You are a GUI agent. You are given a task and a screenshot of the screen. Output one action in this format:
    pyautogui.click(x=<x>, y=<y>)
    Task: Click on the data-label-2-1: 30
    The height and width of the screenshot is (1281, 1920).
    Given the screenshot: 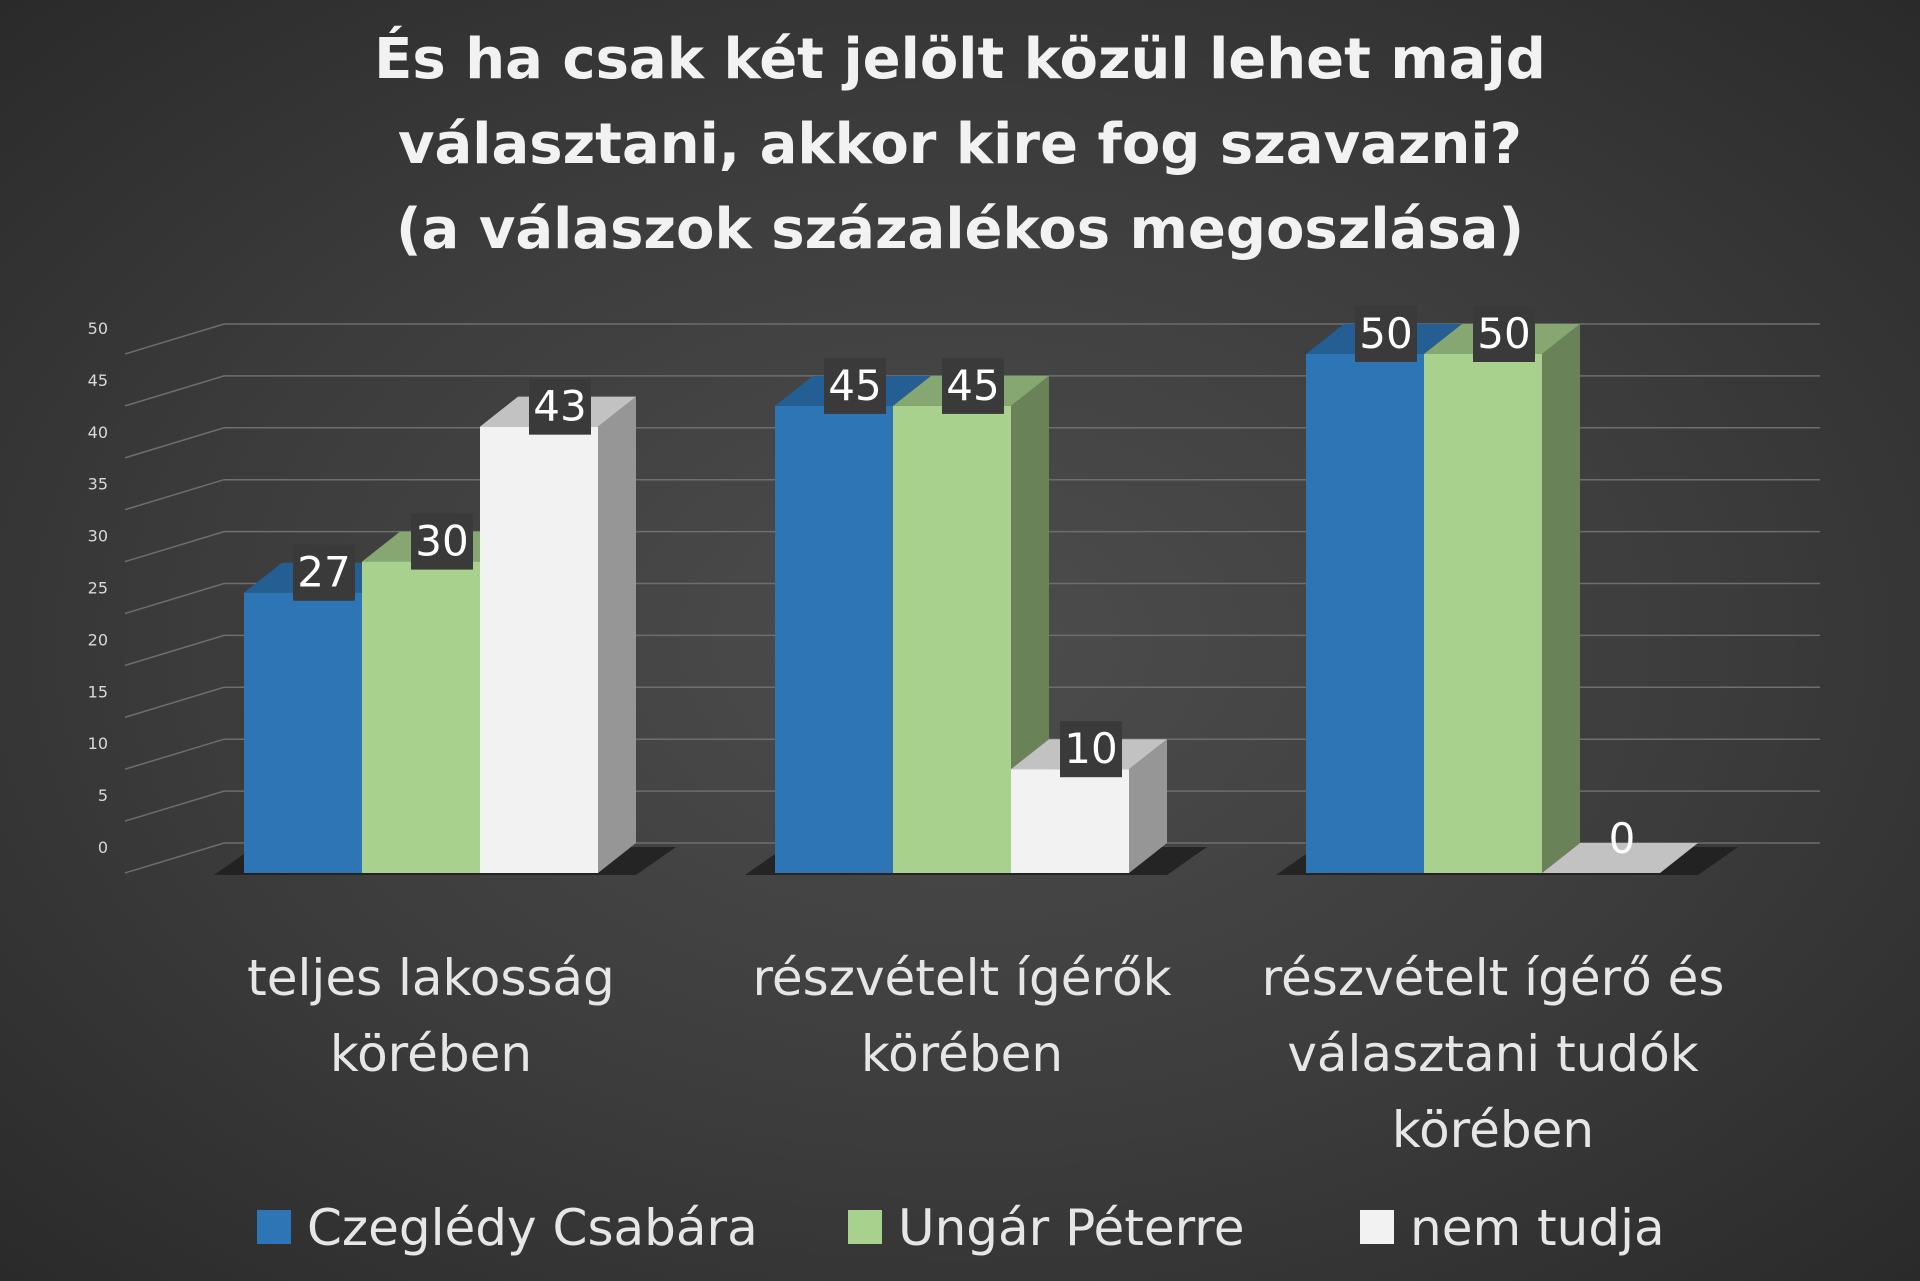 What is the action you would take?
    pyautogui.click(x=442, y=541)
    